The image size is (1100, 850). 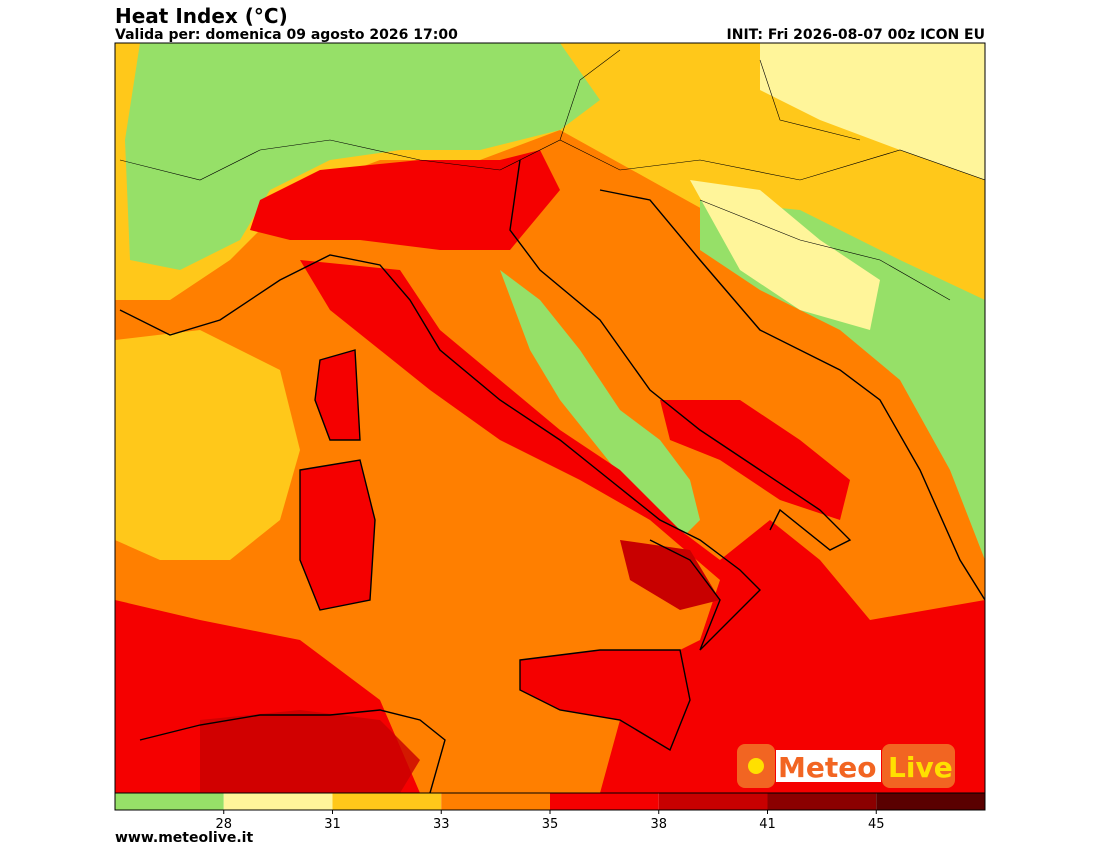 What do you see at coordinates (876, 824) in the screenshot?
I see `colorbar-tick-label: 45` at bounding box center [876, 824].